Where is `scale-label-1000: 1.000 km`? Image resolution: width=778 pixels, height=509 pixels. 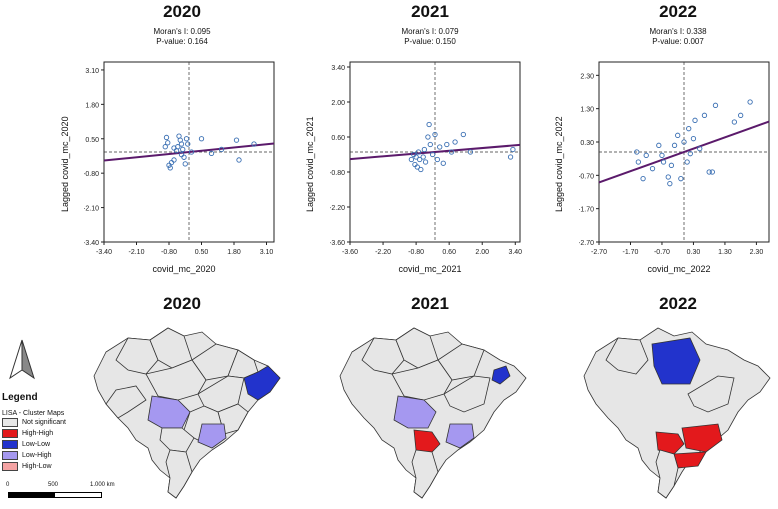 scale-label-1000: 1.000 km is located at coordinates (102, 485).